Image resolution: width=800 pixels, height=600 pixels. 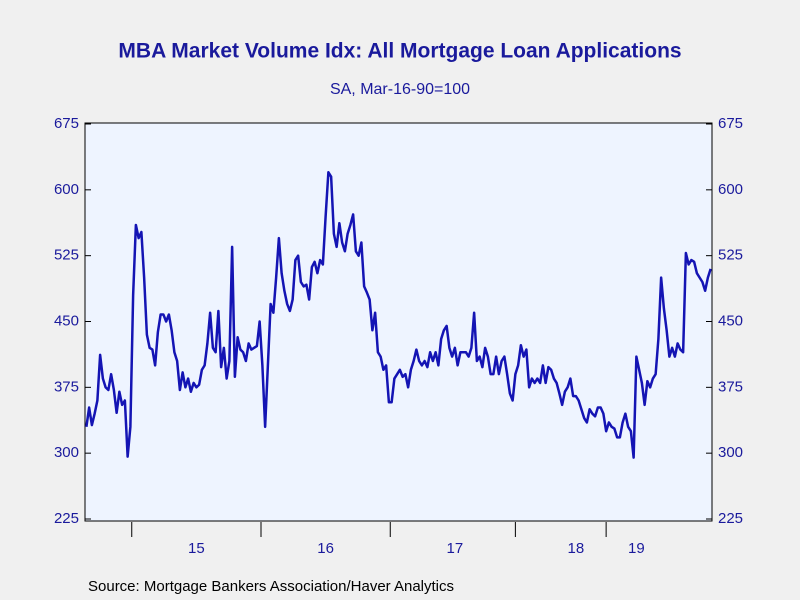 What do you see at coordinates (66, 518) in the screenshot?
I see `y-tick-label: 225` at bounding box center [66, 518].